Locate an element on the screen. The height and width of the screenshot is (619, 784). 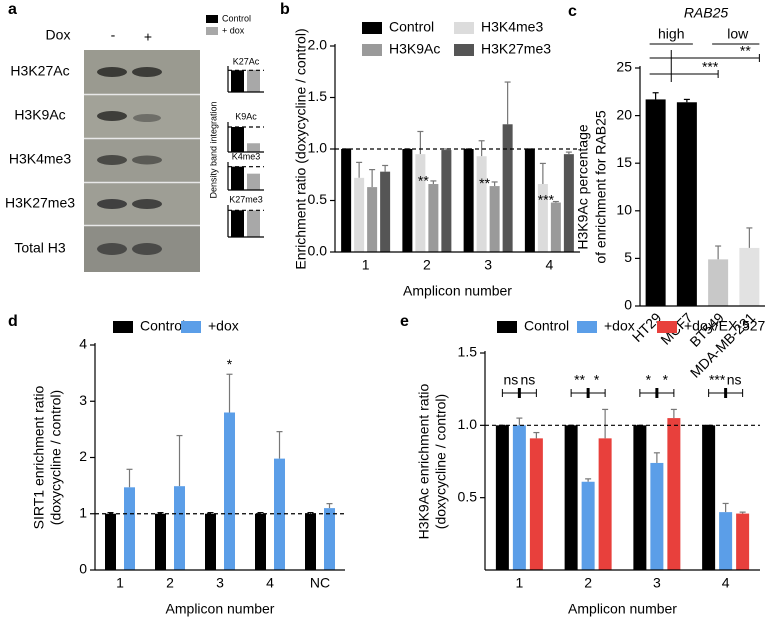
row-label: Total H3 is located at coordinates (40, 248).